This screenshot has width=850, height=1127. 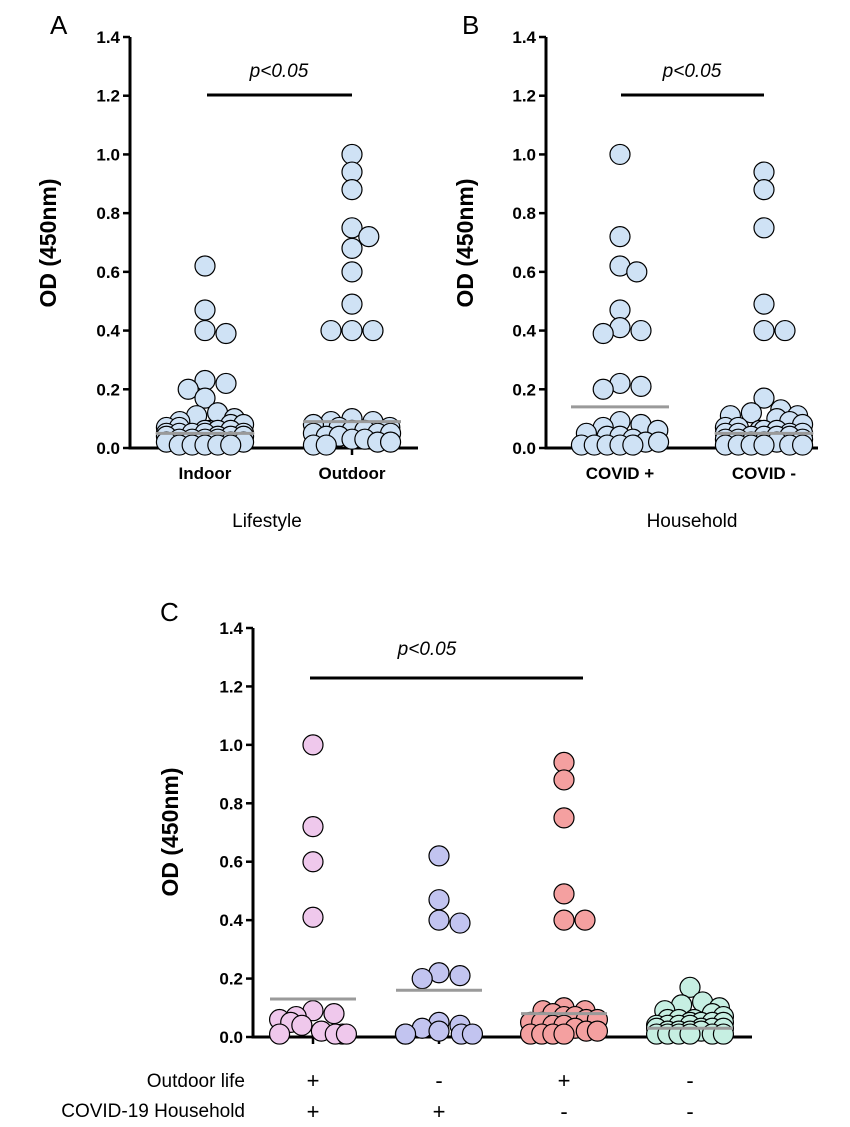 What do you see at coordinates (438, 1080) in the screenshot?
I see `outdoor-life-sign: -` at bounding box center [438, 1080].